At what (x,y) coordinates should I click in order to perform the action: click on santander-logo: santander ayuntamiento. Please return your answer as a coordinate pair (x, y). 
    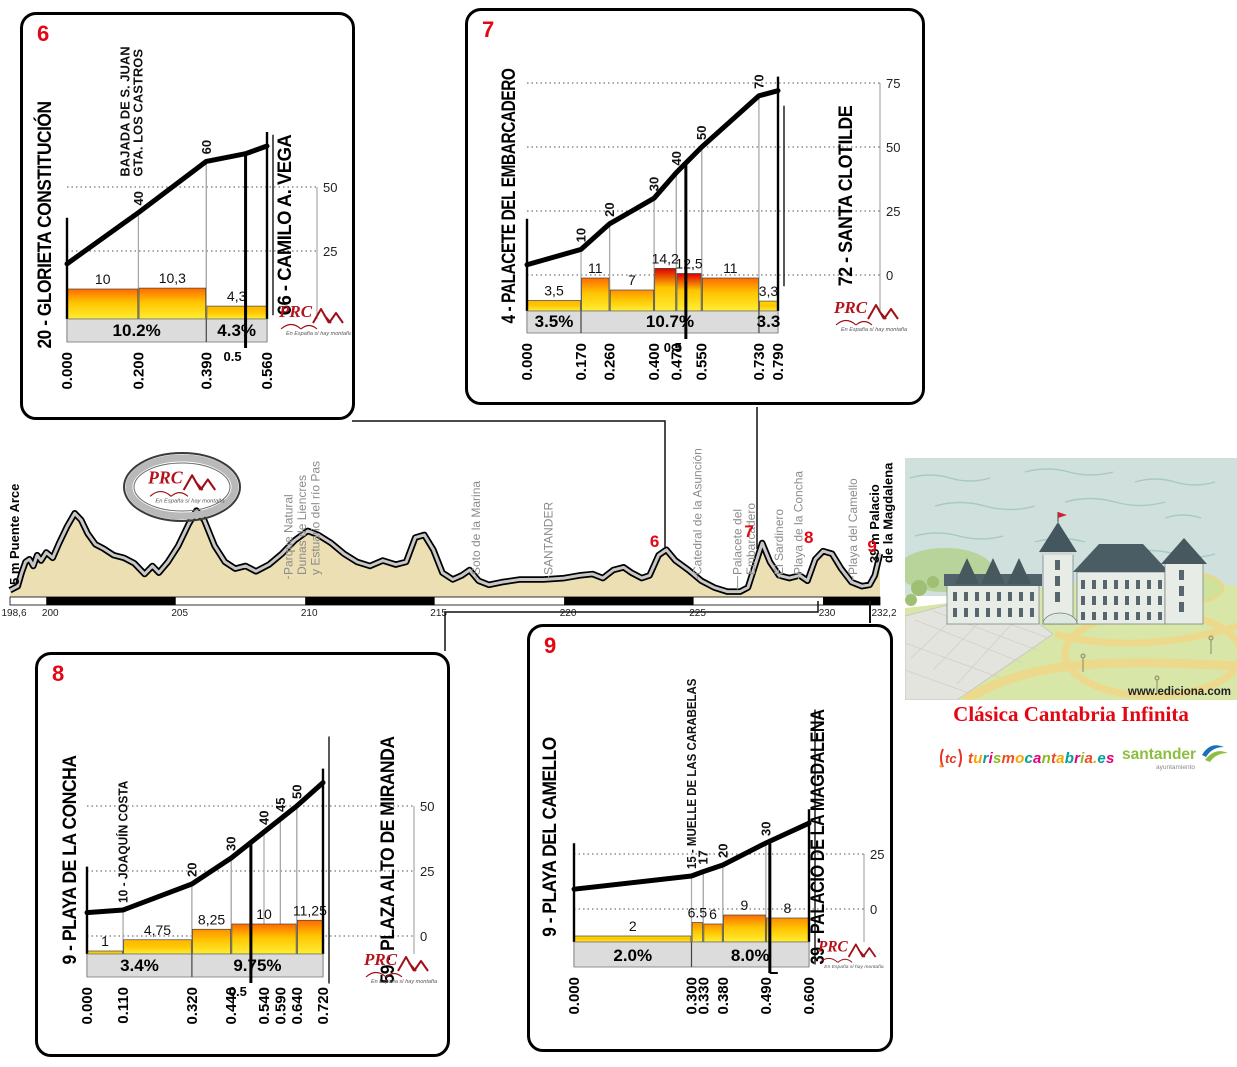
    Looking at the image, I should click on (1175, 758).